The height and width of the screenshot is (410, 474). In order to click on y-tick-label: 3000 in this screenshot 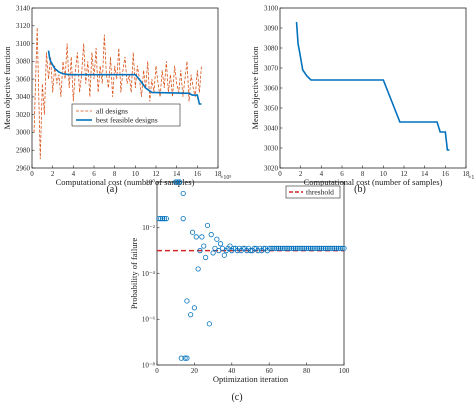, I will do `click(23, 133)`.